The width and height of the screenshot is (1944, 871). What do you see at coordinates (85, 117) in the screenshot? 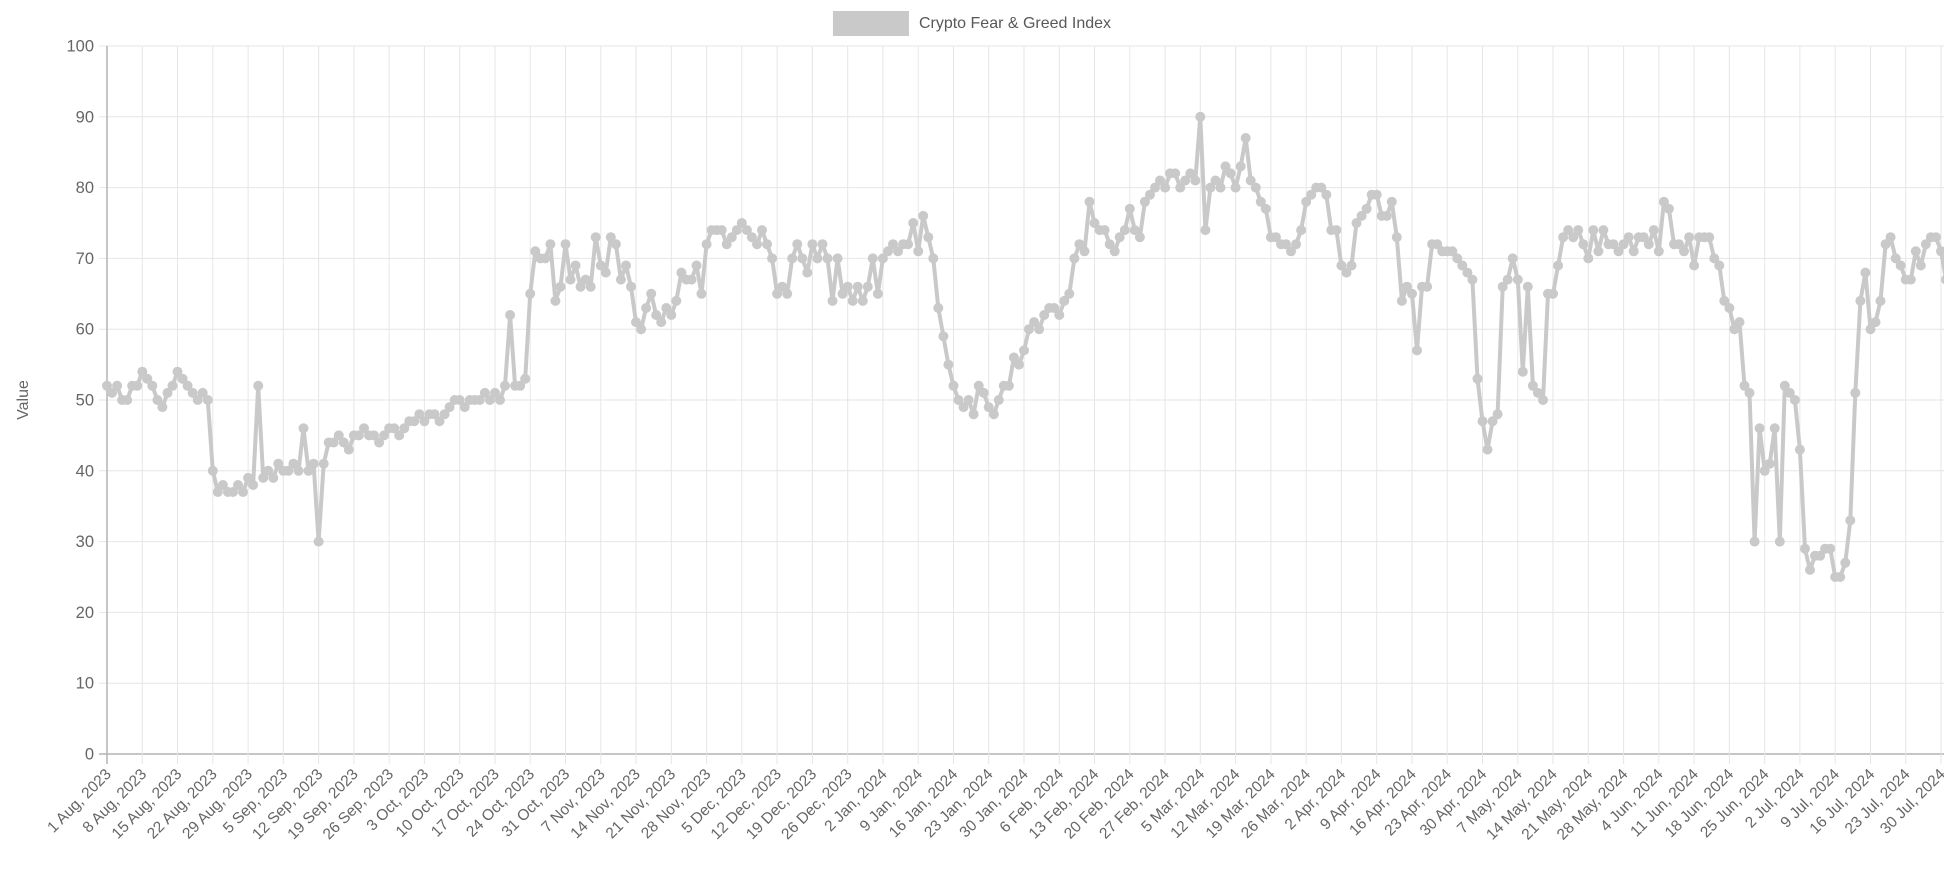
I see `svg-text: 90` at bounding box center [85, 117].